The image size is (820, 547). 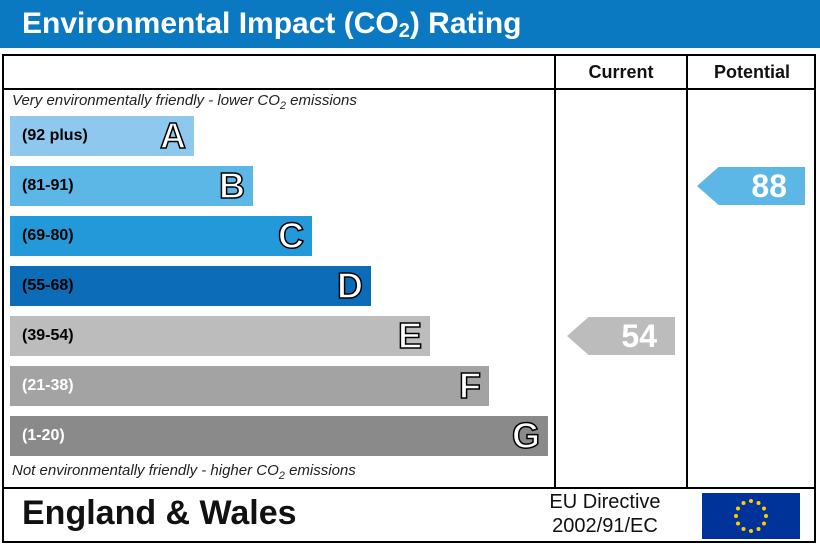 I want to click on band-a: (92 plus) A, so click(x=102, y=136).